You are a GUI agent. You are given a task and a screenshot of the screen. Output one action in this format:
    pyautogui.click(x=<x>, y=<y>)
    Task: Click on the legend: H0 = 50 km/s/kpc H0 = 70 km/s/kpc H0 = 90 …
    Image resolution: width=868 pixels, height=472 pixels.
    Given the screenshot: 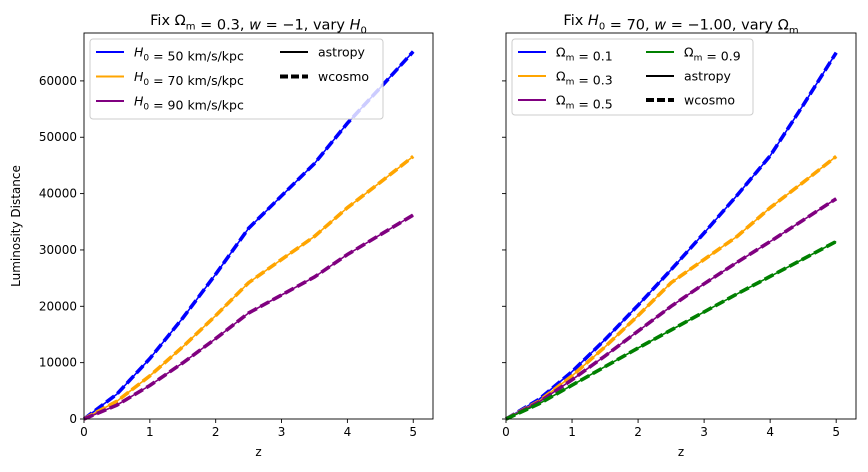 What is the action you would take?
    pyautogui.click(x=236, y=79)
    